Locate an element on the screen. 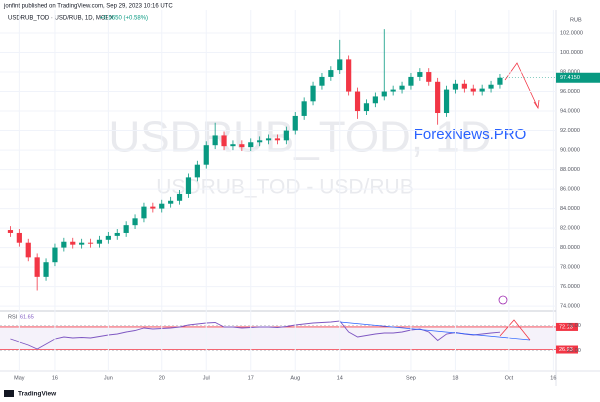 This screenshot has width=600, height=402. x-tick-label: 14 is located at coordinates (340, 378).